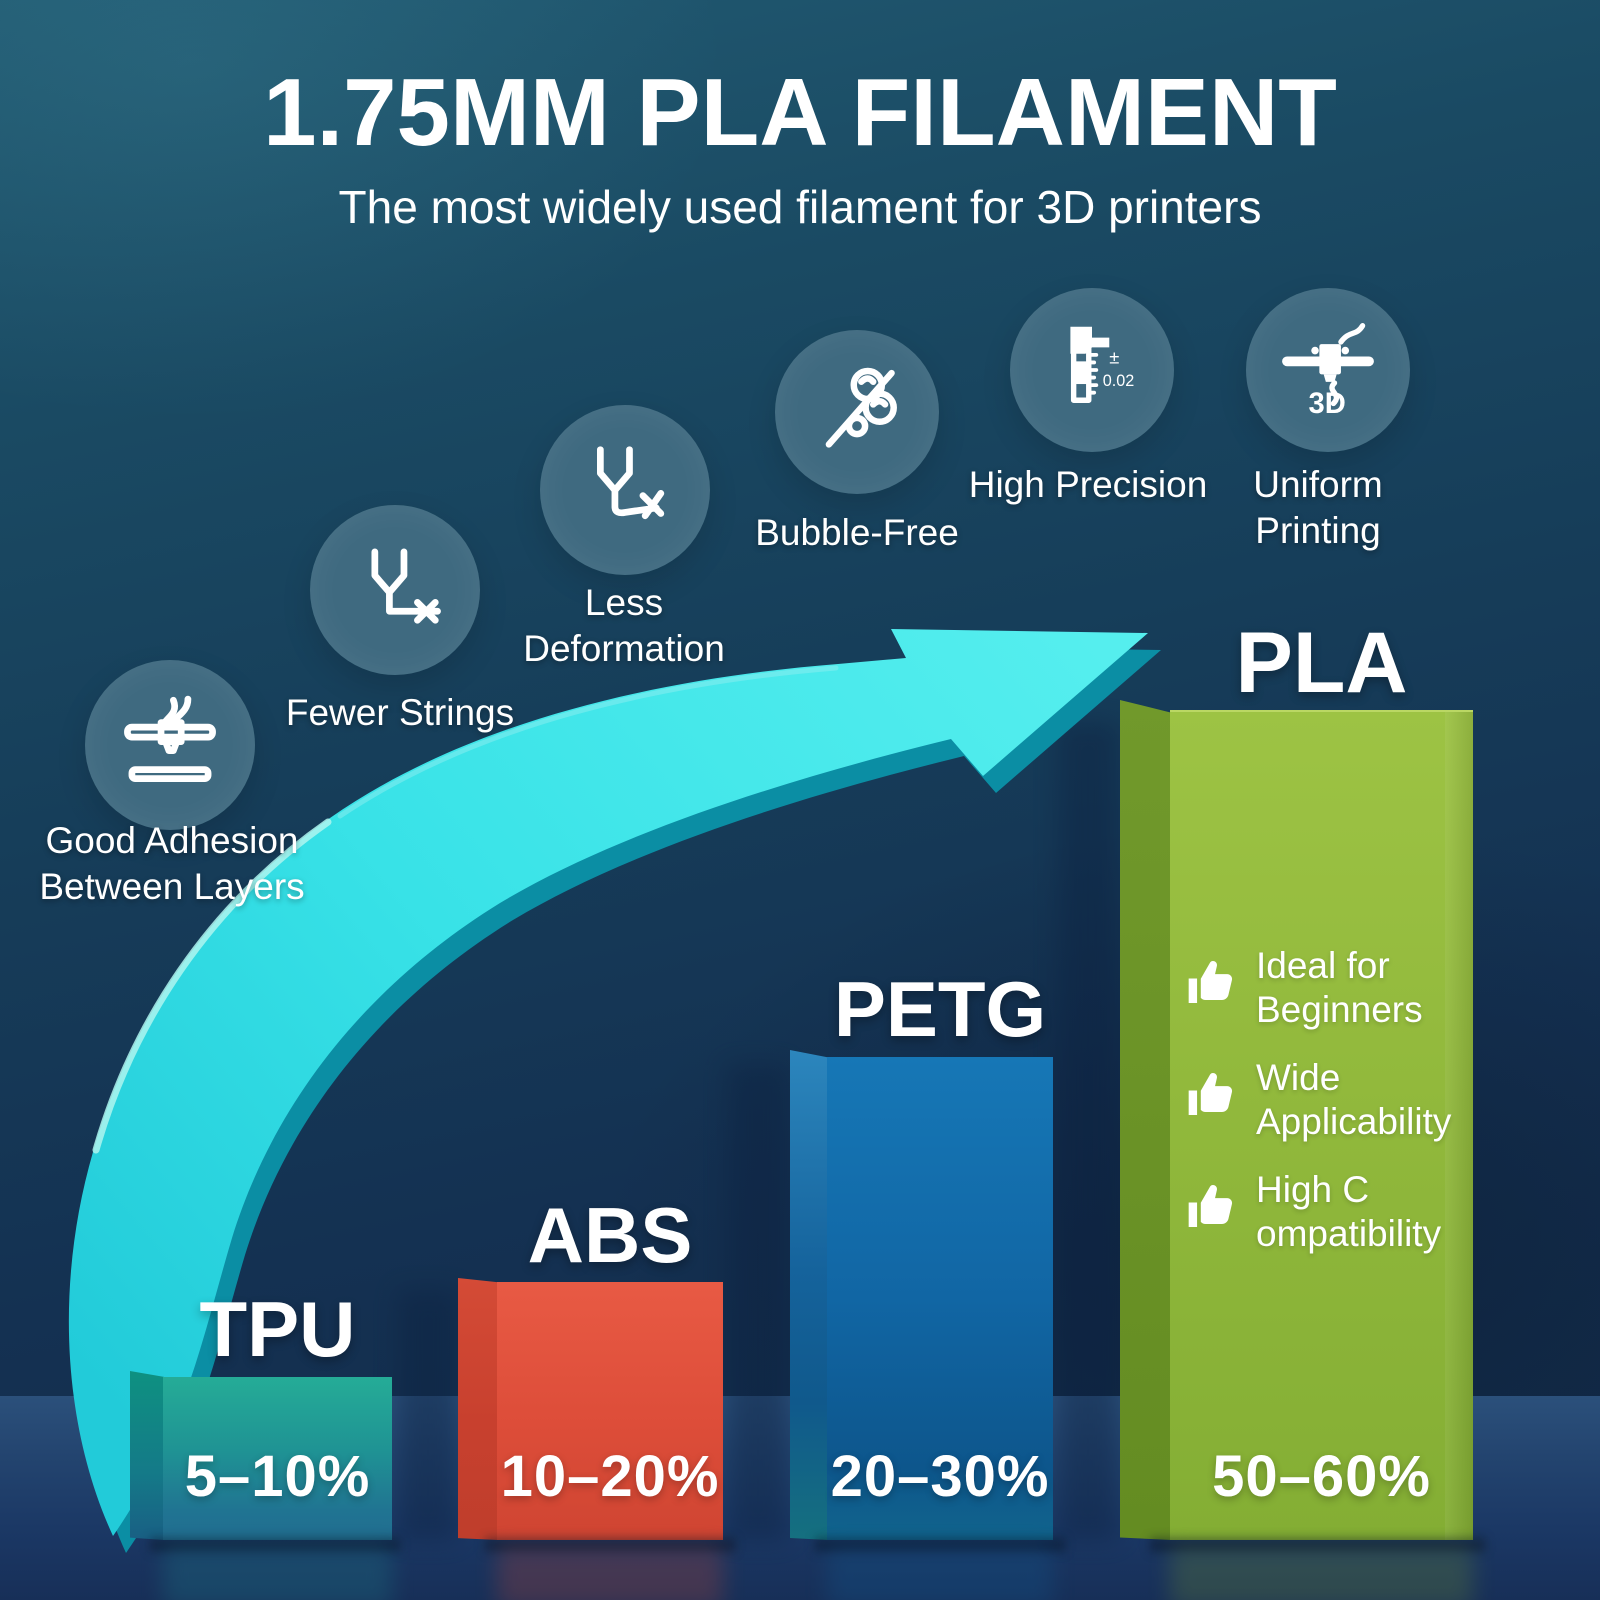 The width and height of the screenshot is (1600, 1600). Describe the element at coordinates (277, 1476) in the screenshot. I see `bar-tpu-value: 5–10%` at that location.